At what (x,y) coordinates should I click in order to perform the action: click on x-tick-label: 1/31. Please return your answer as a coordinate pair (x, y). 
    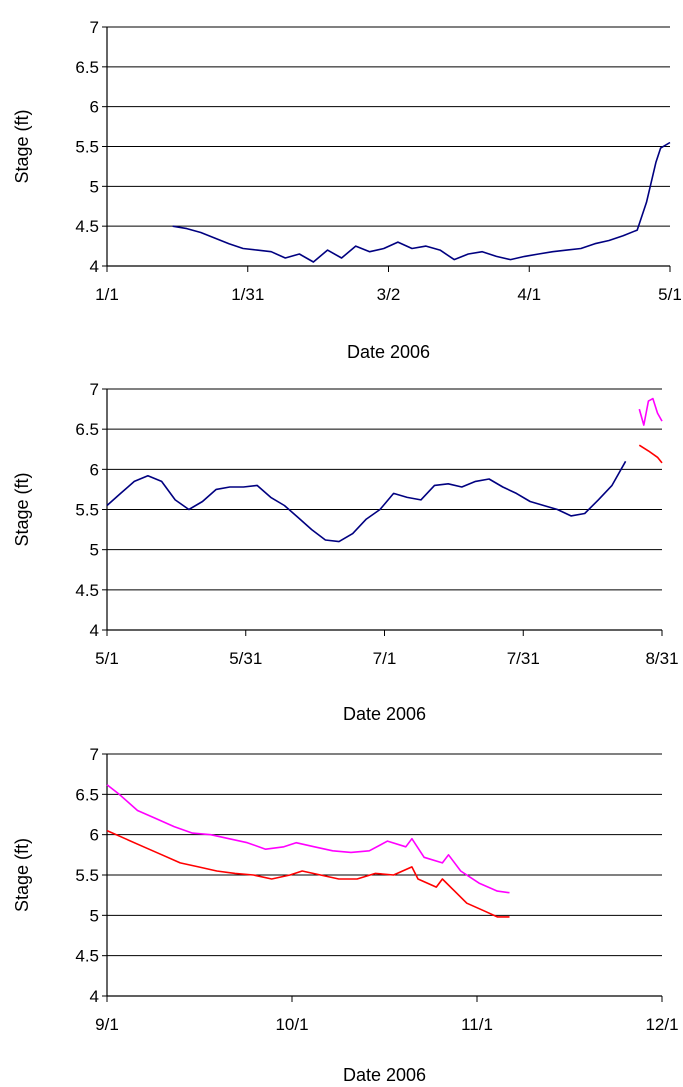
    Looking at the image, I should click on (247, 294).